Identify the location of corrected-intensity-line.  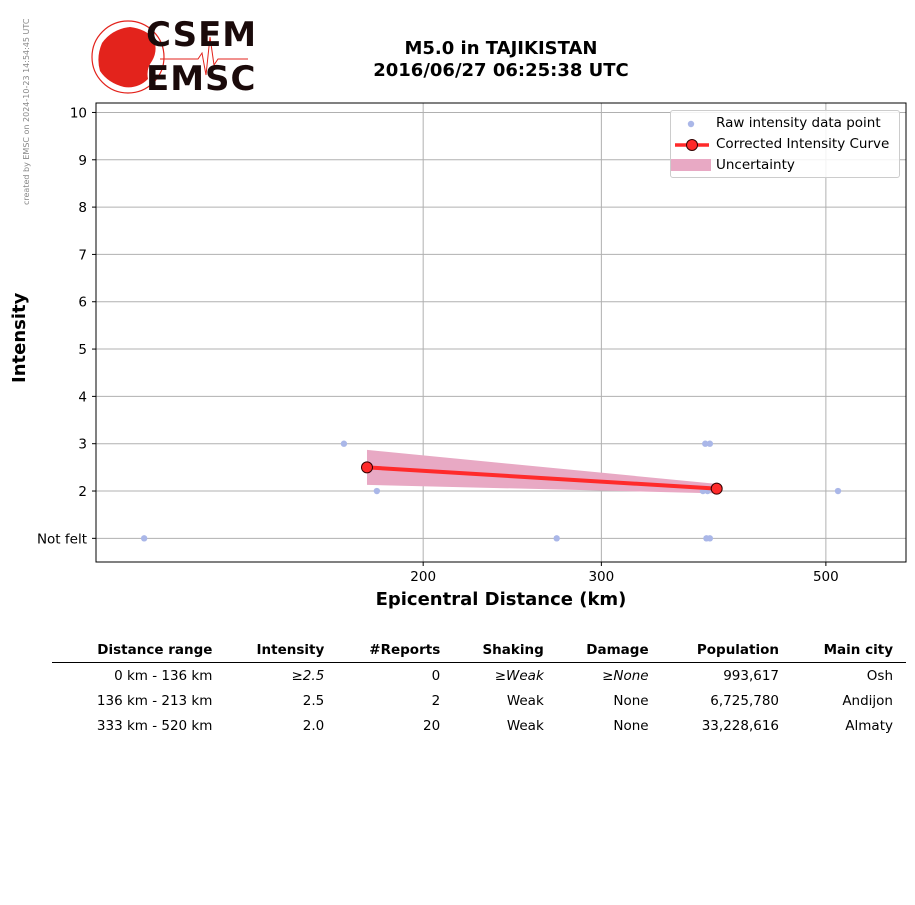
(541, 478).